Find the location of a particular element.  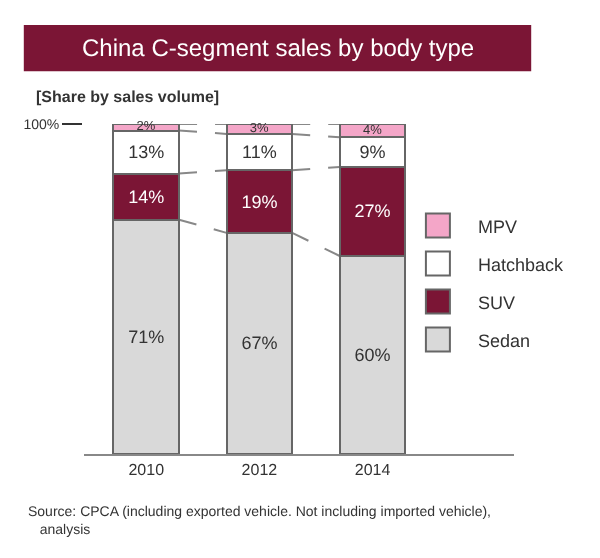

data-label: 71% is located at coordinates (146, 336).